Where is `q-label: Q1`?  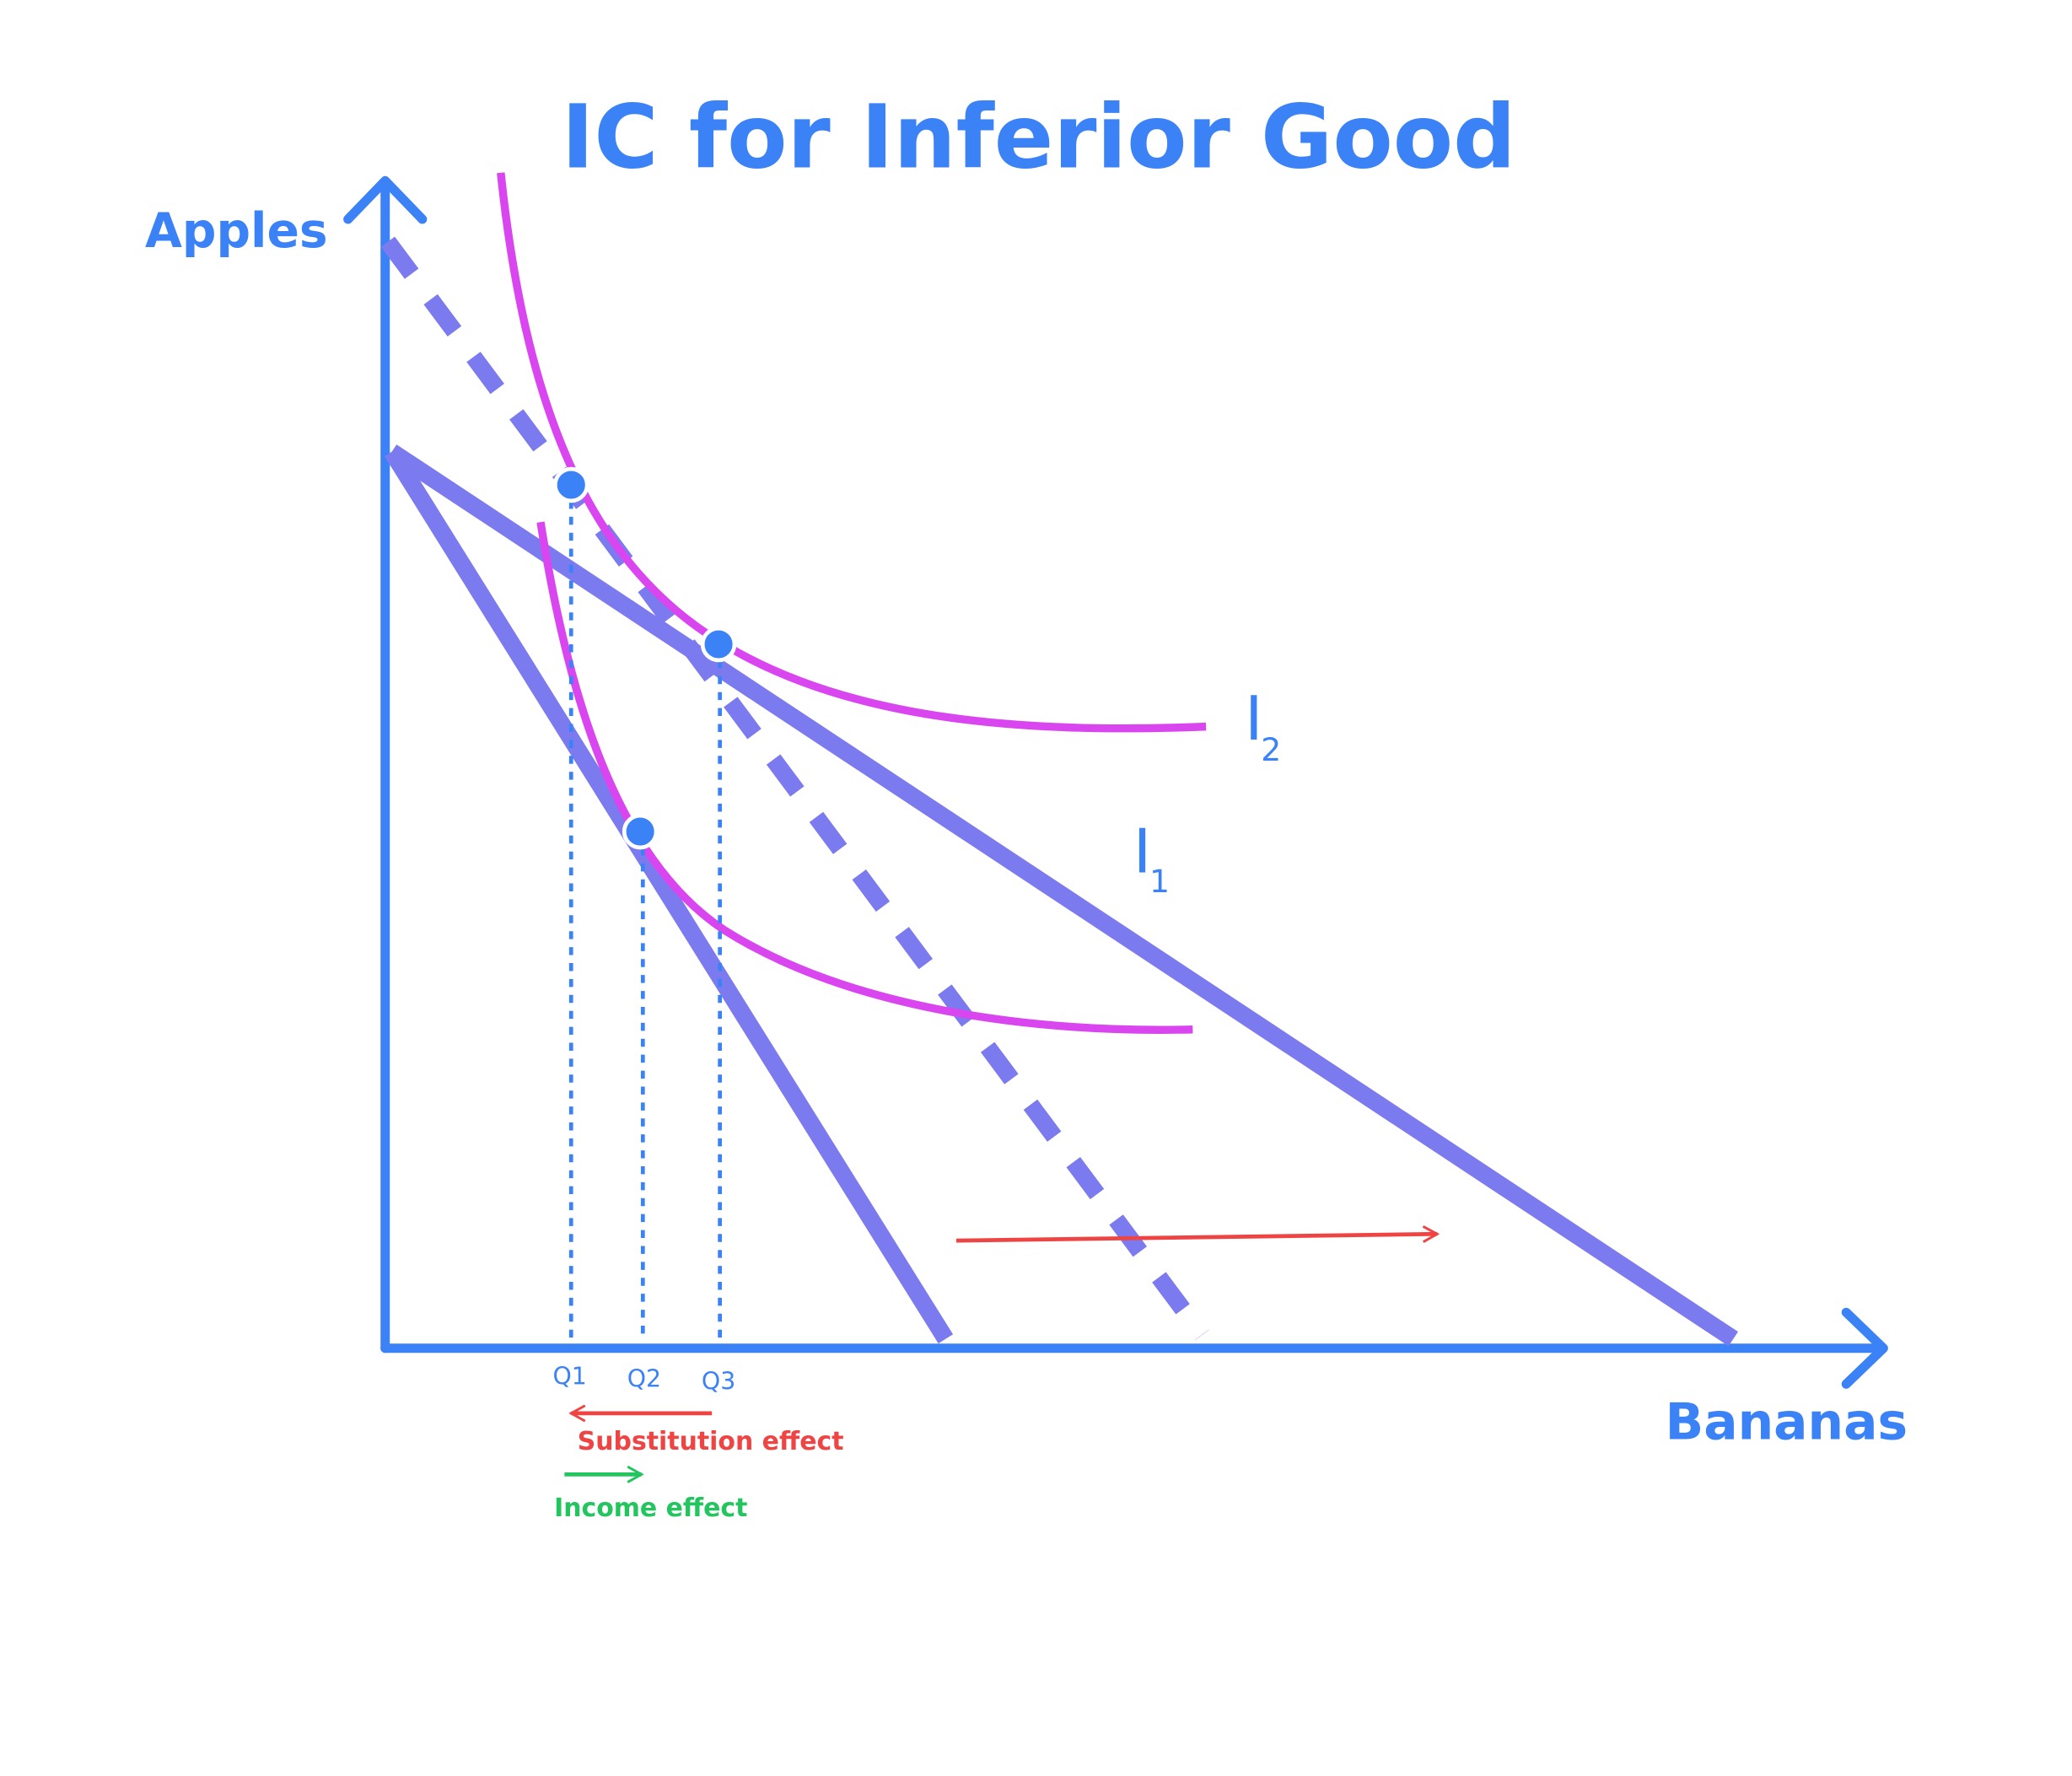
q-label: Q1 is located at coordinates (570, 1376).